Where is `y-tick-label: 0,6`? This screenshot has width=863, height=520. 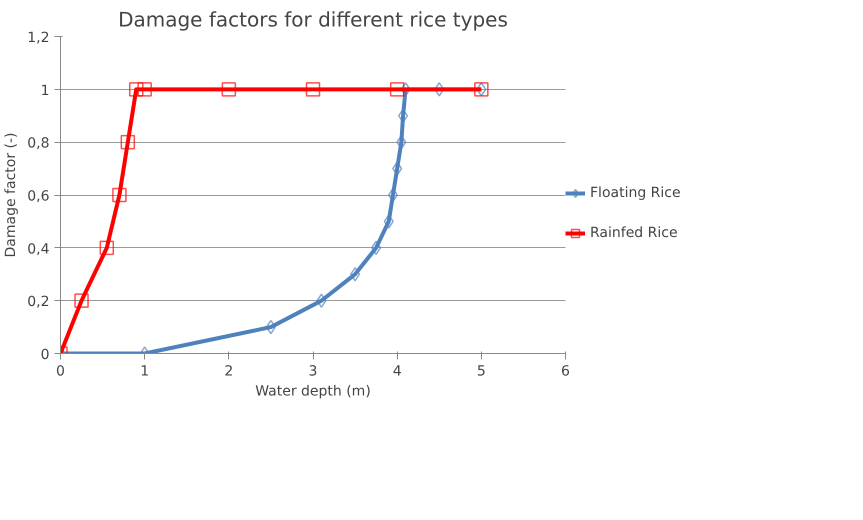
y-tick-label: 0,6 is located at coordinates (38, 196).